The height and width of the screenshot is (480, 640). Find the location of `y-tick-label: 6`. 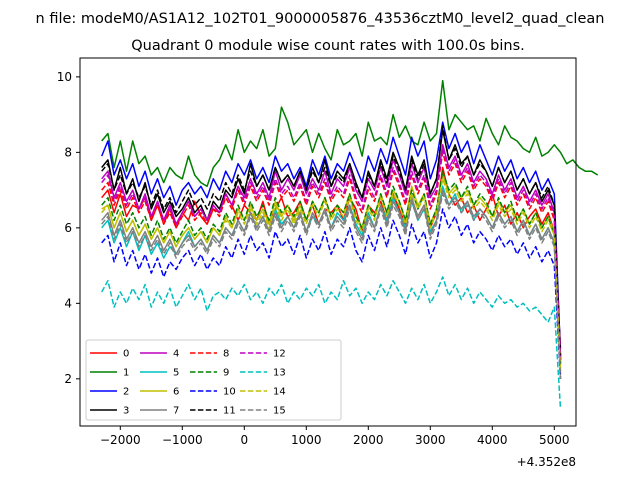

y-tick-label: 6 is located at coordinates (68, 228).